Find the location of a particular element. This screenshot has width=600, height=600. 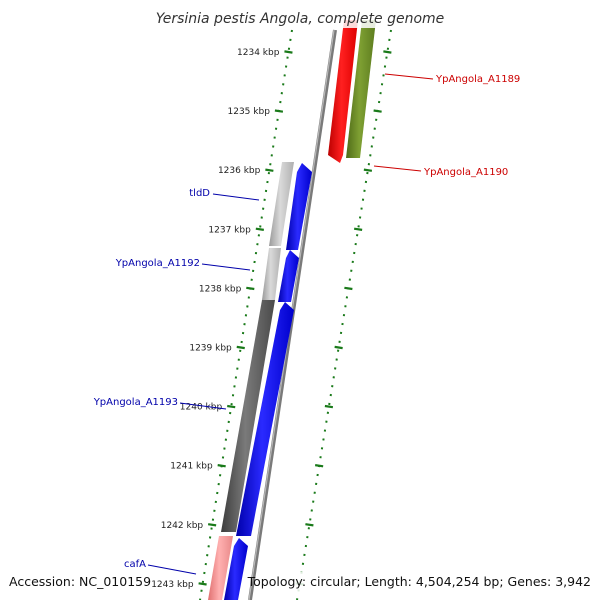

label-line-A1189 is located at coordinates (409, 76).